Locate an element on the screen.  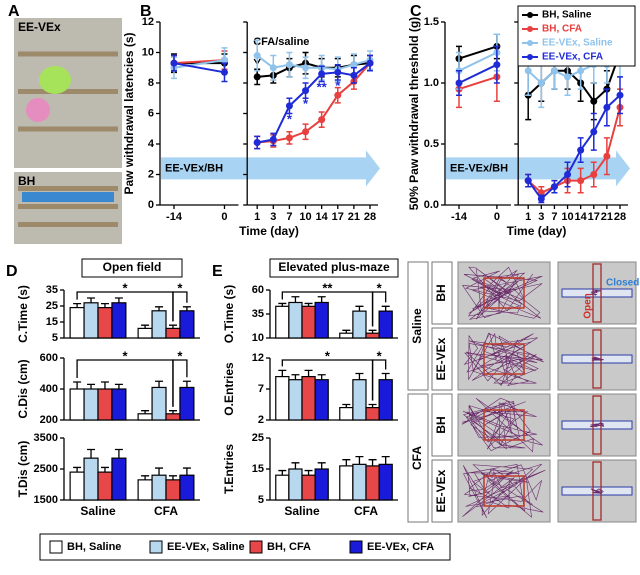
y-tick-label: 3500 is located at coordinates (46, 438).